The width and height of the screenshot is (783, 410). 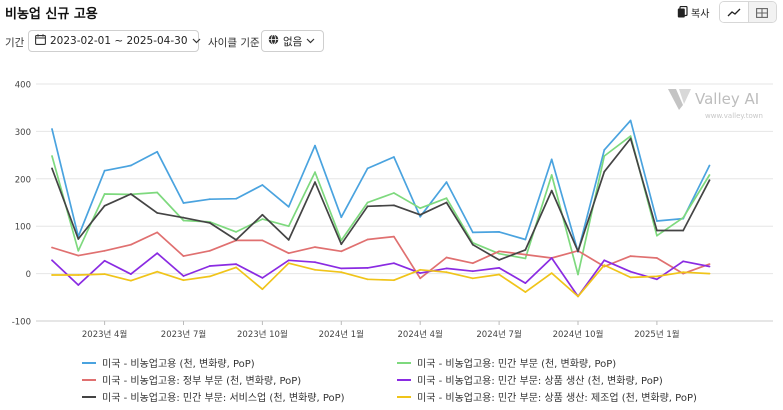 I want to click on legend-item: 미국 - 비농업고용 (천, 변화량, PoP), so click(x=168, y=362).